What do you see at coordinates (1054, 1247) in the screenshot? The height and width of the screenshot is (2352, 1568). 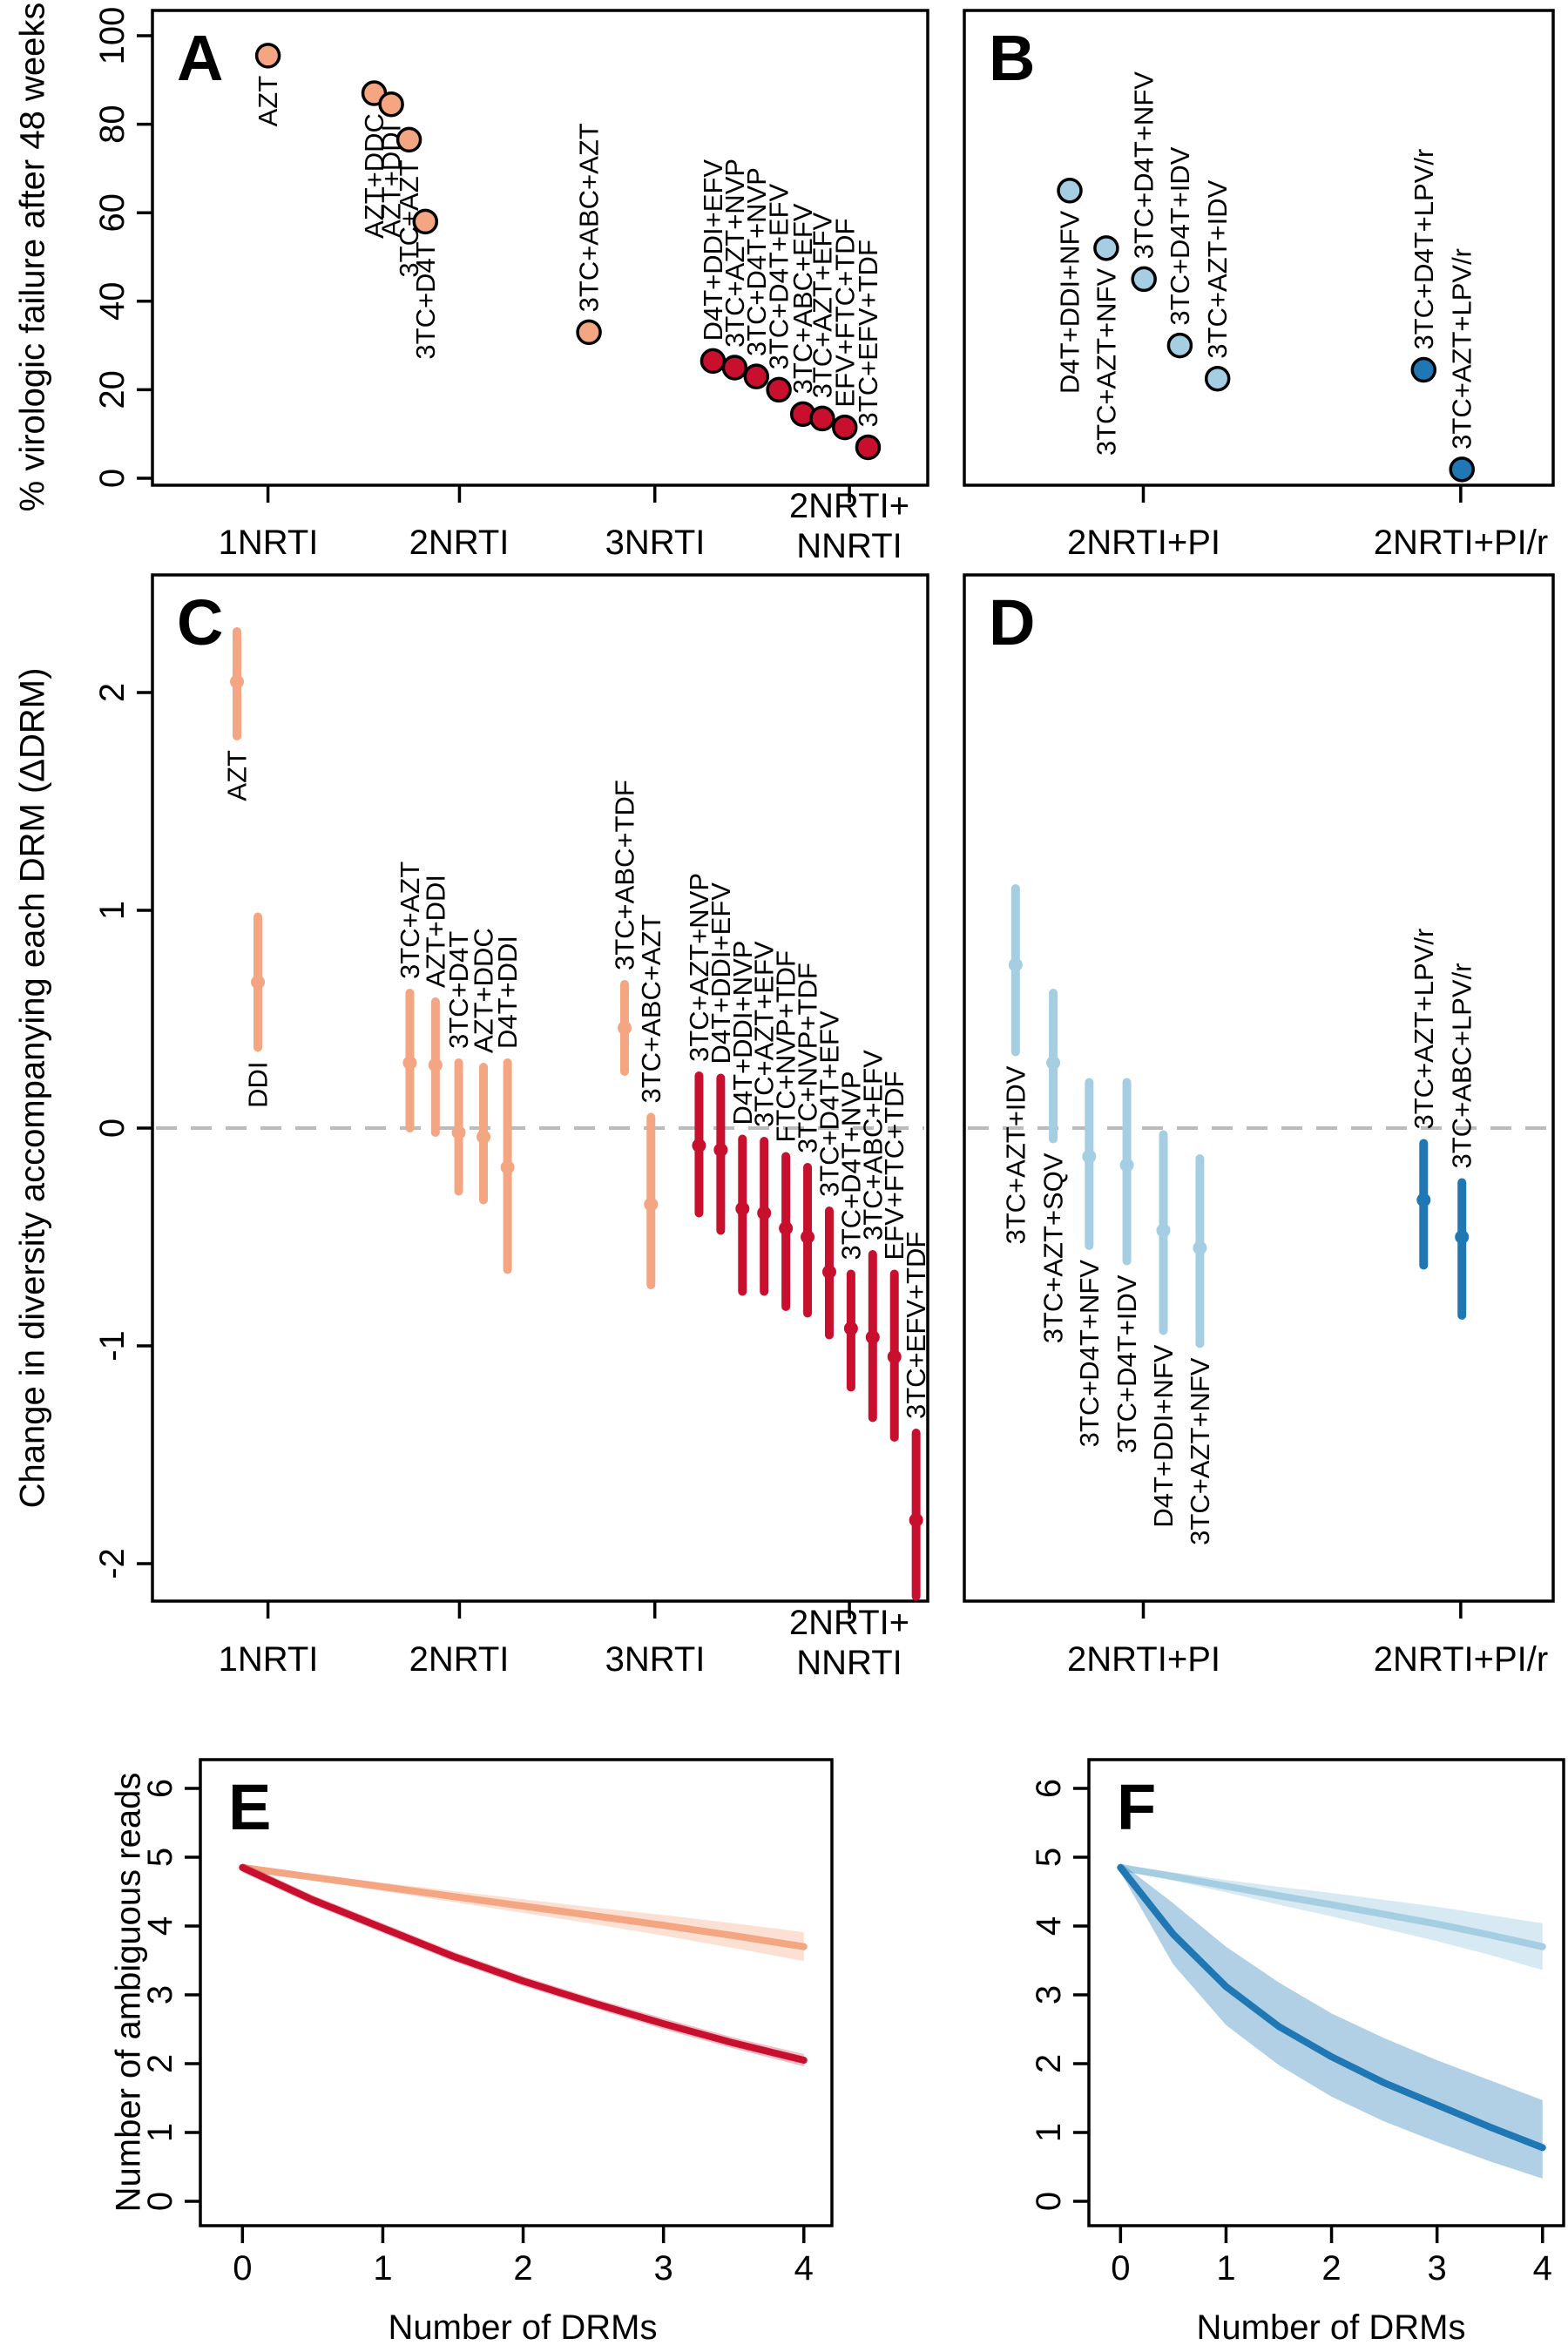 I see `panel-D-bar-label: 3TC+AZT+SQV` at bounding box center [1054, 1247].